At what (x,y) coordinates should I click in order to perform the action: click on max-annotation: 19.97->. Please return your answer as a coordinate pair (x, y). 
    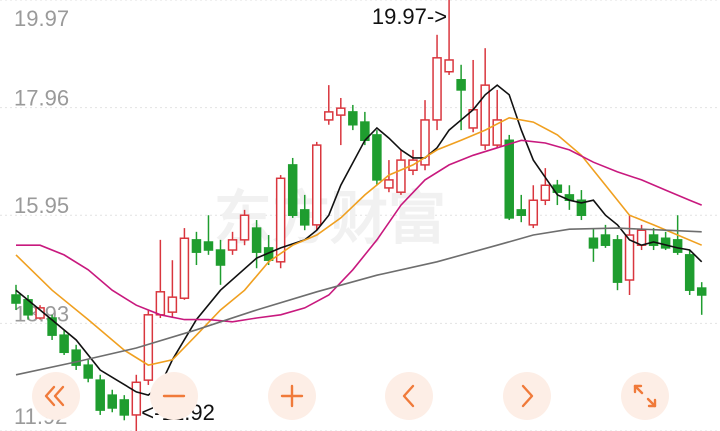
    Looking at the image, I should click on (409, 16).